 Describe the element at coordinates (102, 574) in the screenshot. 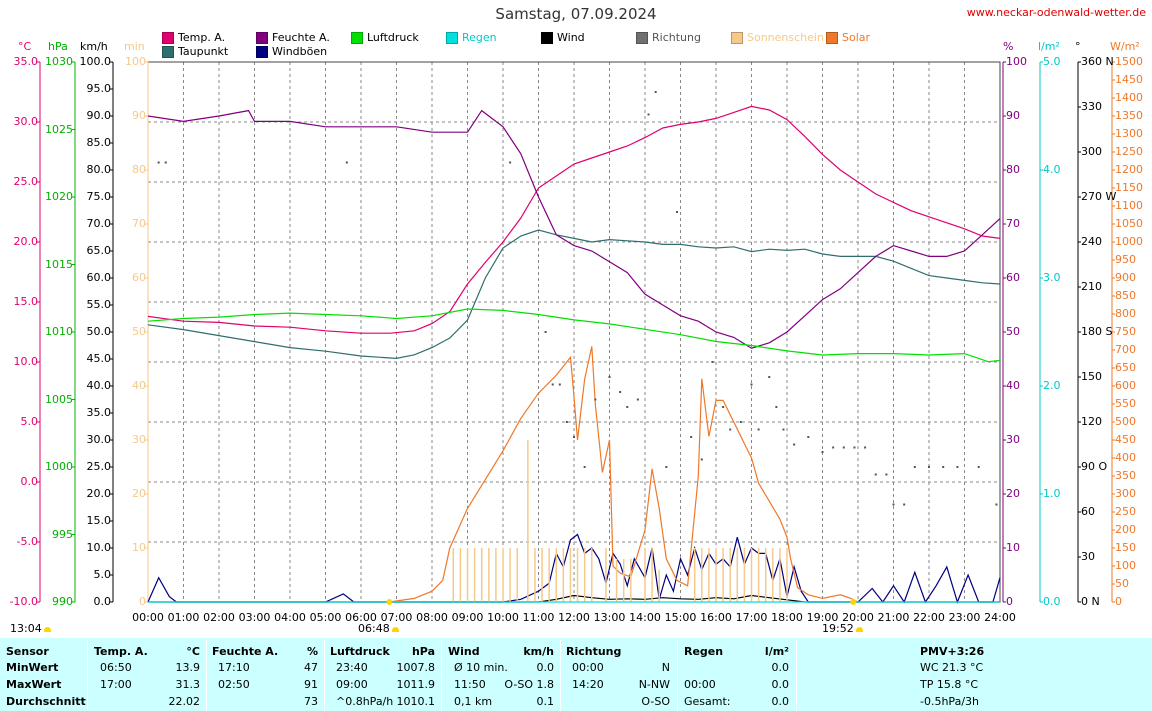

I see `tick-wind: 5.0` at that location.